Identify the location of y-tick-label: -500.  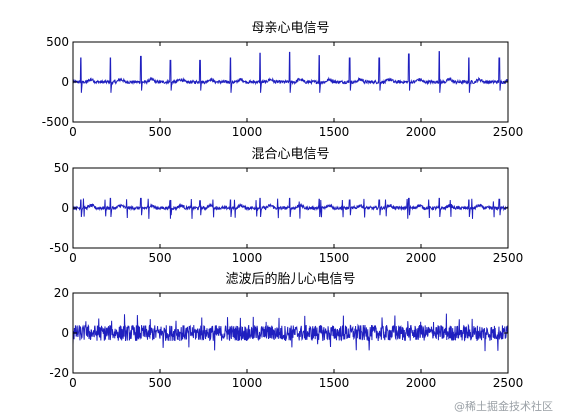
(55, 122).